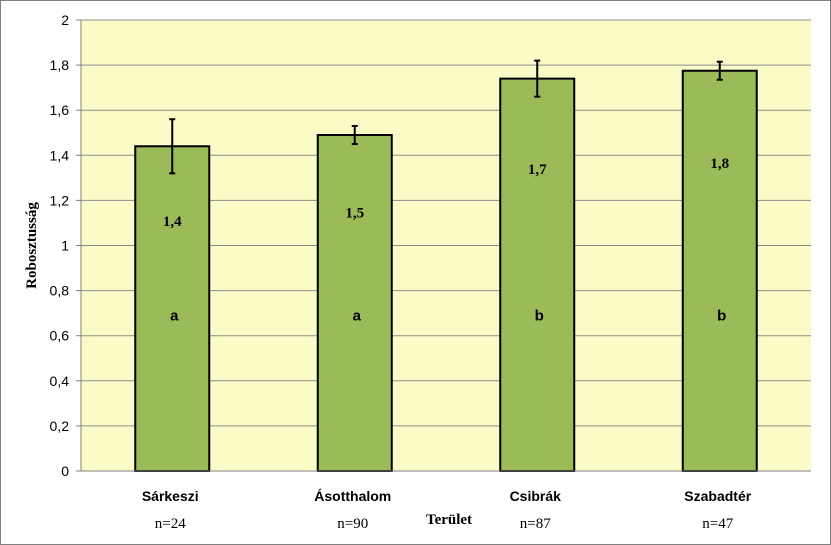  I want to click on bar-sárkeszi, so click(172, 308).